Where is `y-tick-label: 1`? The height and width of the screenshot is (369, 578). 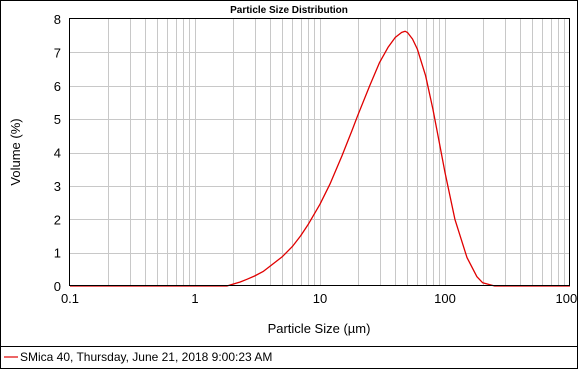
y-tick-label: 1 is located at coordinates (57, 253).